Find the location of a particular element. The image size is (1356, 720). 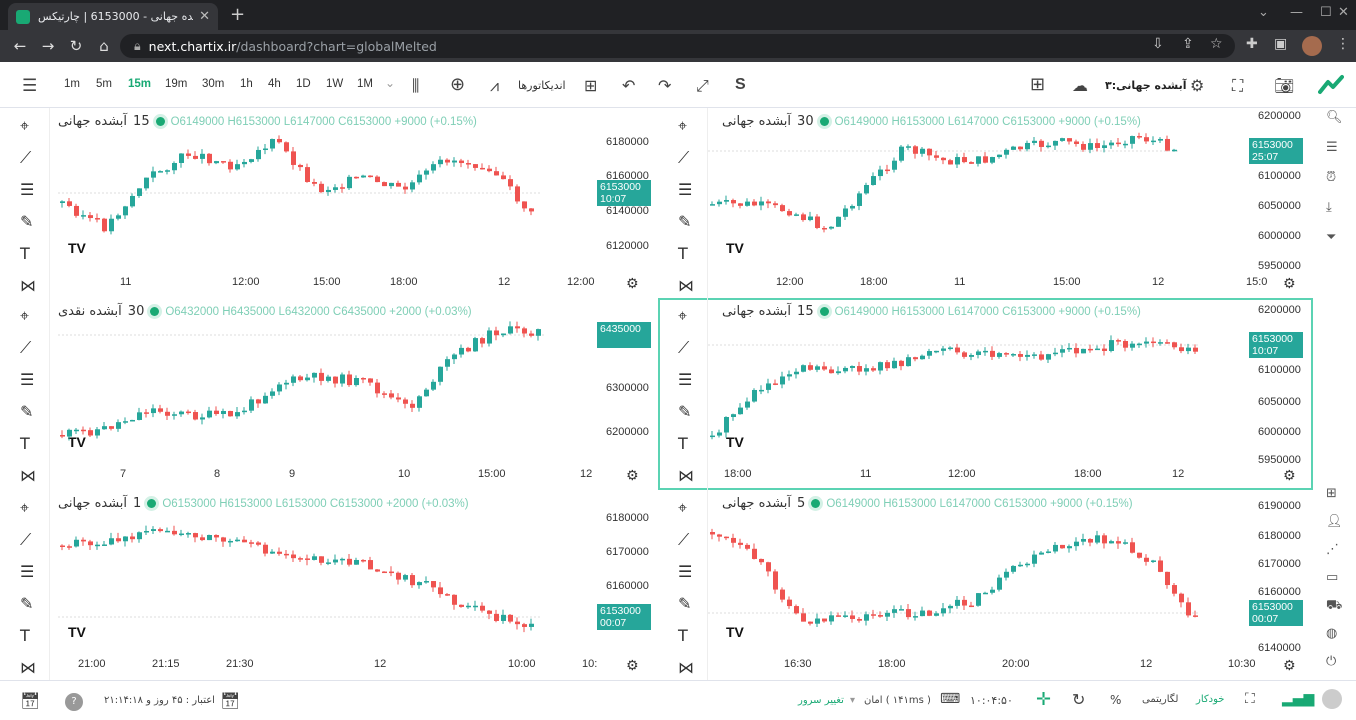

candle-type-icon: ⫼ is located at coordinates (416, 85).